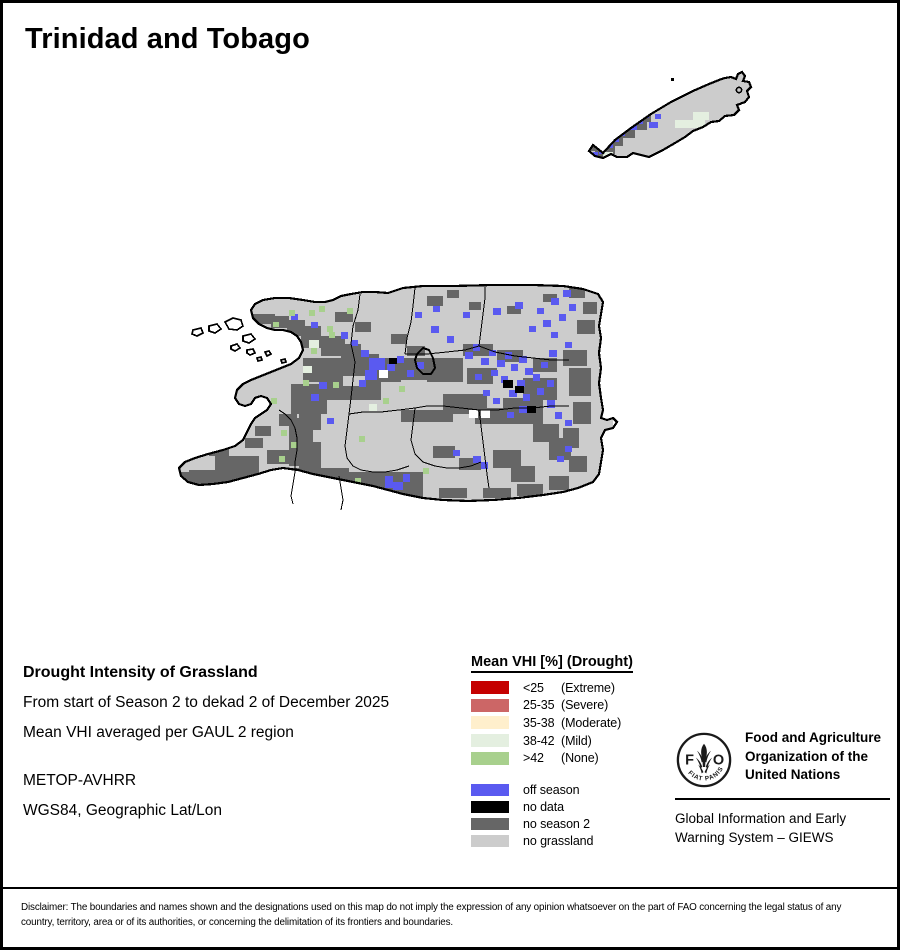 The width and height of the screenshot is (900, 950). I want to click on fao-org-line-2: Organization of the, so click(806, 756).